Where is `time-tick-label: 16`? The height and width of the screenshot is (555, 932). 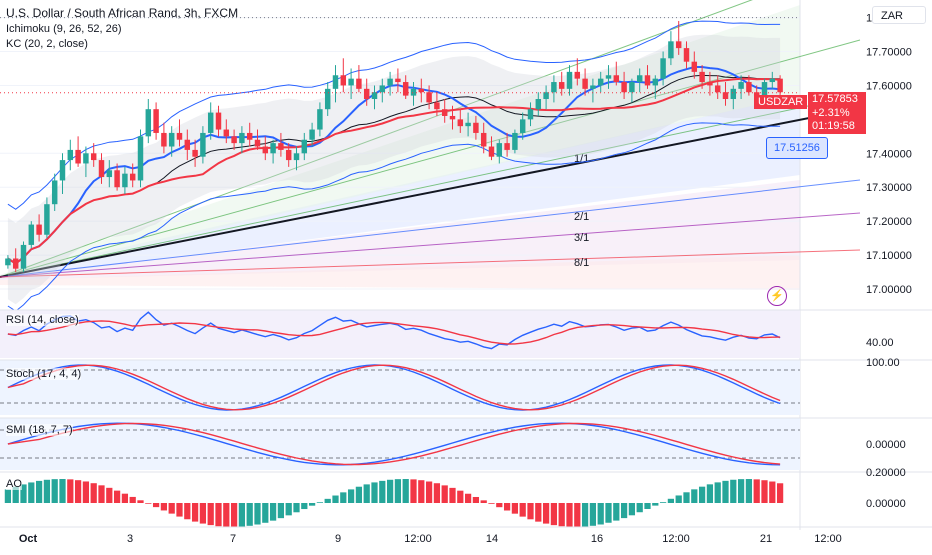 time-tick-label: 16 is located at coordinates (597, 539).